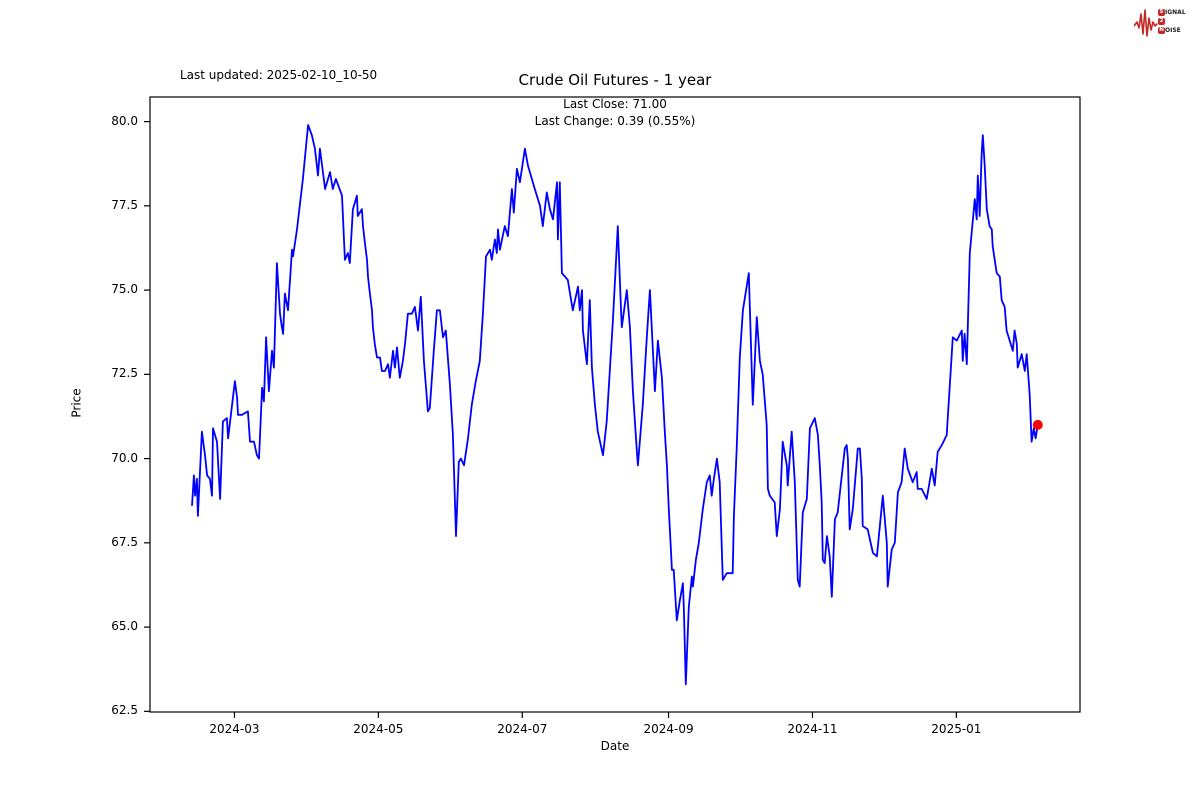  Describe the element at coordinates (956, 729) in the screenshot. I see `x-tick-label-2025-01: 2025-01` at that location.